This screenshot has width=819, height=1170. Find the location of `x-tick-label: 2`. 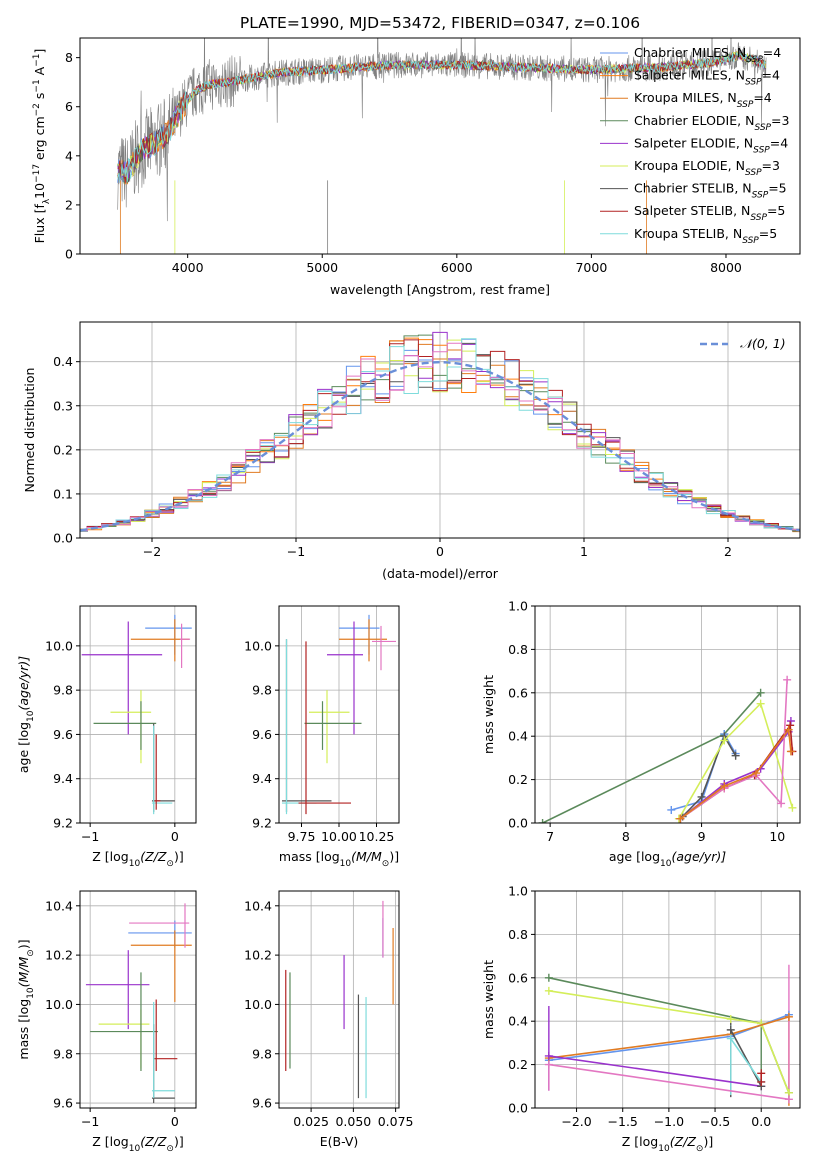

x-tick-label: 2 is located at coordinates (728, 551).